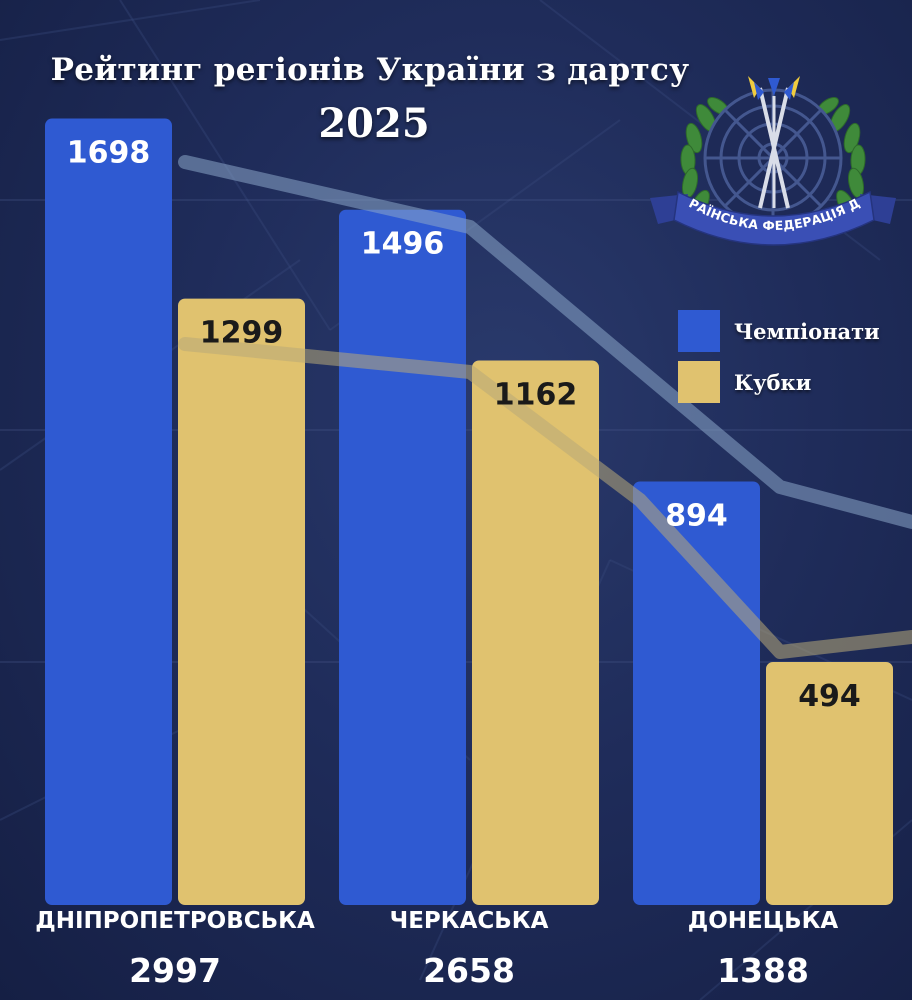 This screenshot has height=1000, width=912. I want to click on bar-value-label: 894, so click(696, 515).